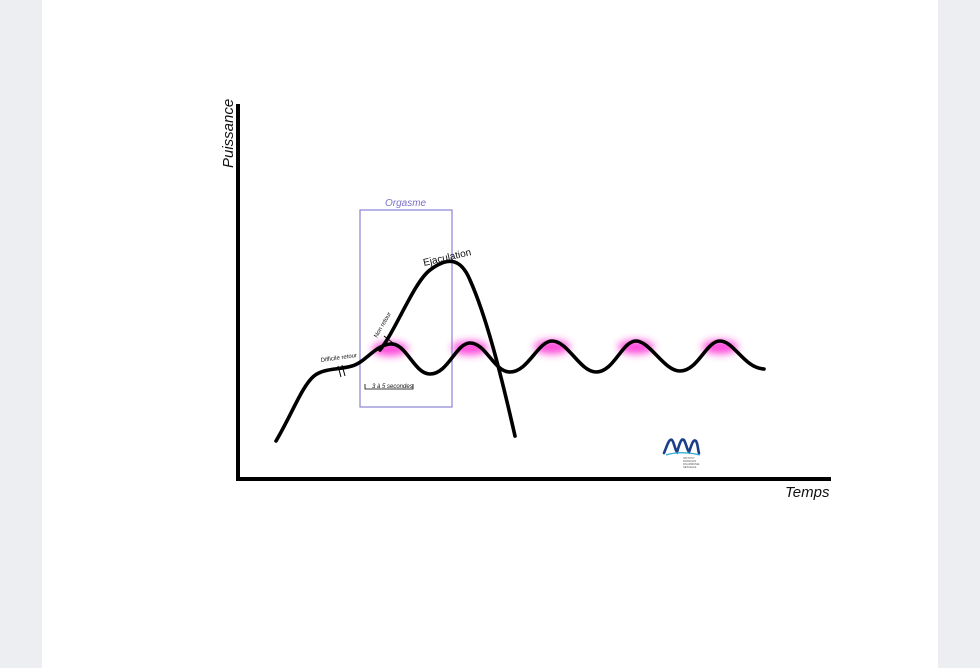 The height and width of the screenshot is (668, 980). Describe the element at coordinates (406, 308) in the screenshot. I see `orgasm-box` at that location.